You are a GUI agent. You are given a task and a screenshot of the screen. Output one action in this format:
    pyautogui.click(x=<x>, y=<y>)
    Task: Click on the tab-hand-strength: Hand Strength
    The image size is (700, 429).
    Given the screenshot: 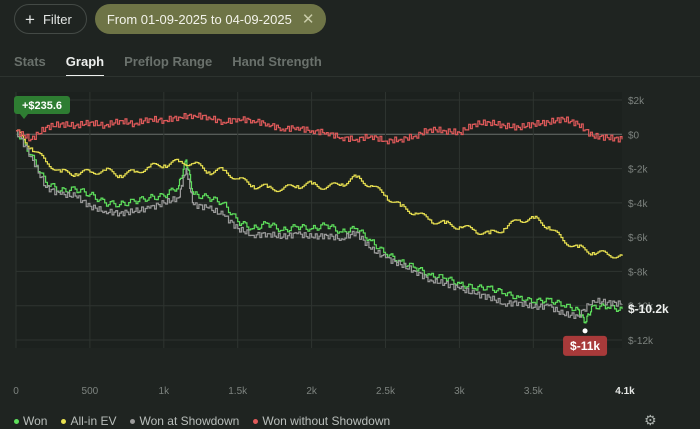 What is the action you would take?
    pyautogui.click(x=277, y=61)
    